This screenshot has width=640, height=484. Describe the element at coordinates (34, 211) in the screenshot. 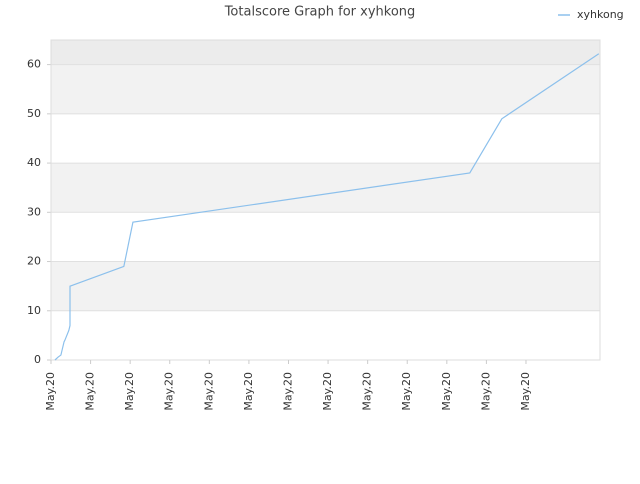

I see `y-tick-label: 30` at that location.